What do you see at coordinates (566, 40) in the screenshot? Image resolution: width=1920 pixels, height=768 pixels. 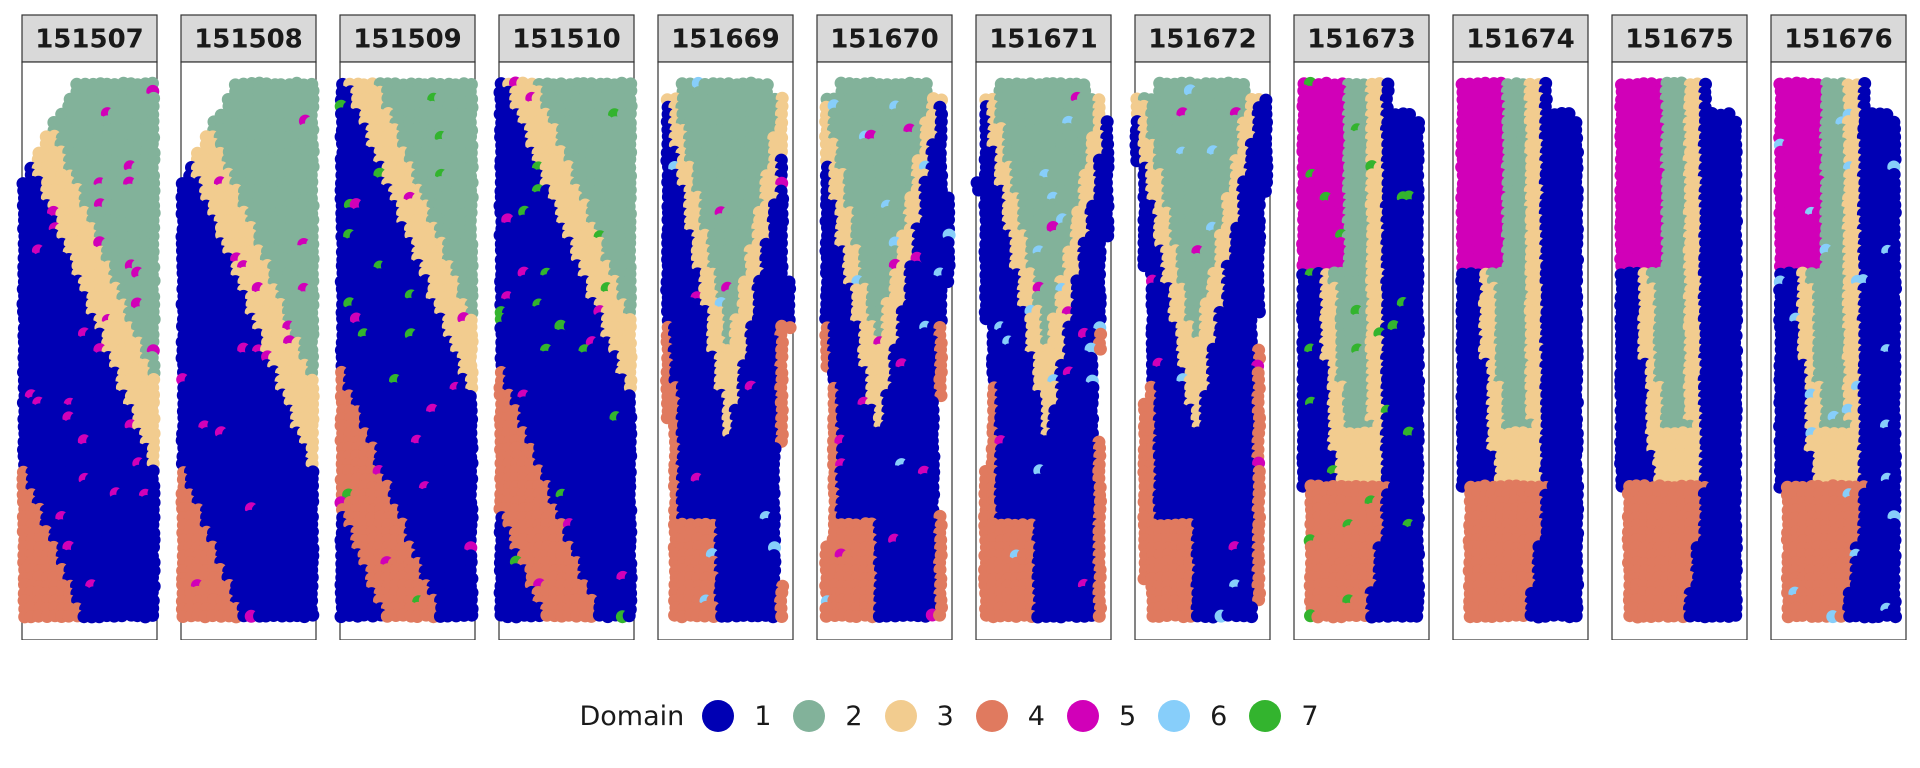 I see `facet-label: 151510` at bounding box center [566, 40].